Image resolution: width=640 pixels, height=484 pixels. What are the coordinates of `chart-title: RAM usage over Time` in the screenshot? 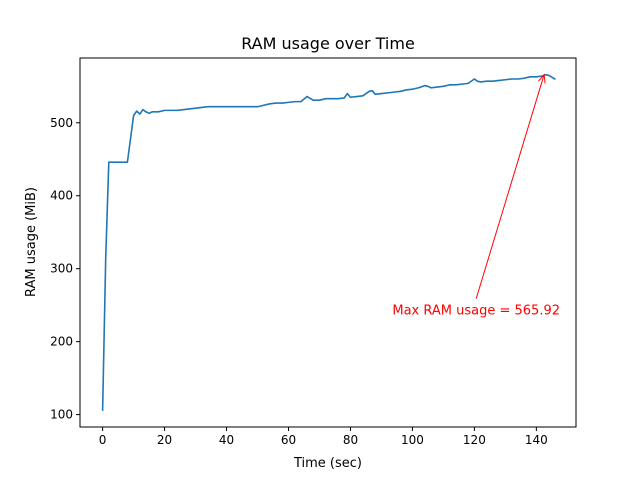 It's located at (328, 43).